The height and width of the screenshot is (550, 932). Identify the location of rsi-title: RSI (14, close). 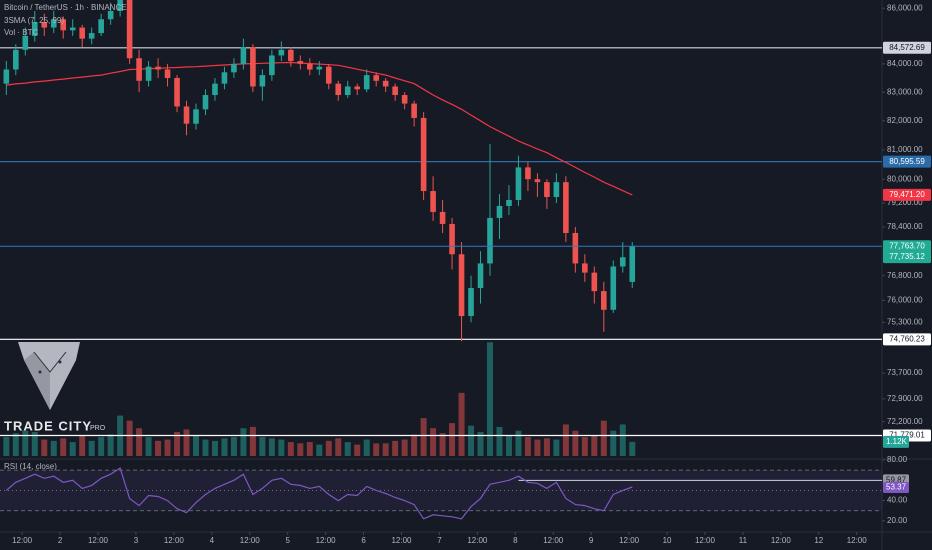
(30, 466).